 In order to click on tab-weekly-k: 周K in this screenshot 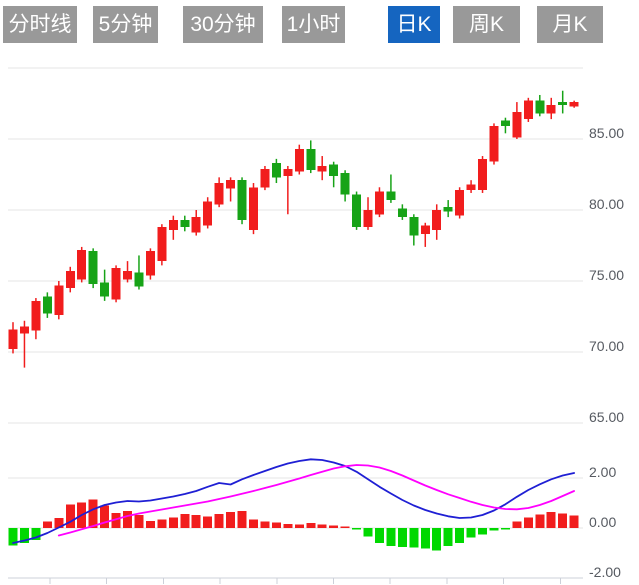, I will do `click(486, 24)`.